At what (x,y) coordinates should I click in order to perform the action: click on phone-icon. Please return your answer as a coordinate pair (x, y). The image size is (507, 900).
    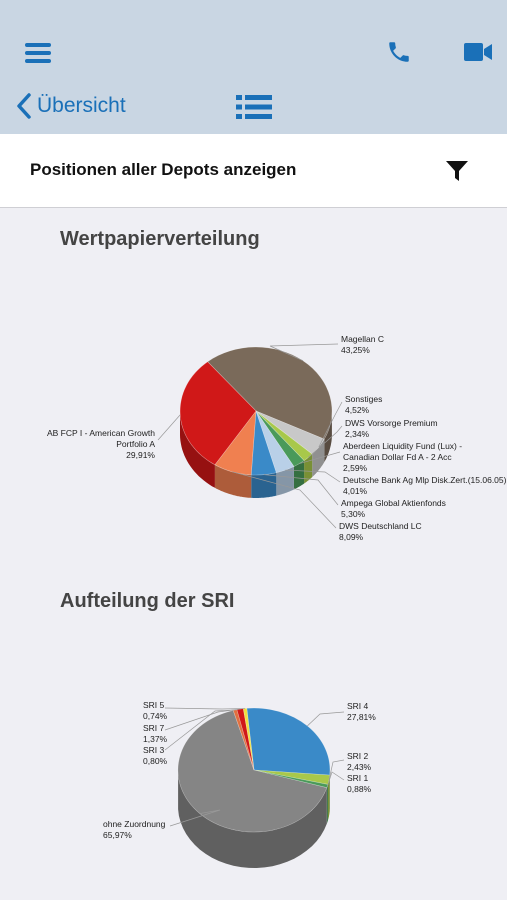
    Looking at the image, I should click on (399, 52).